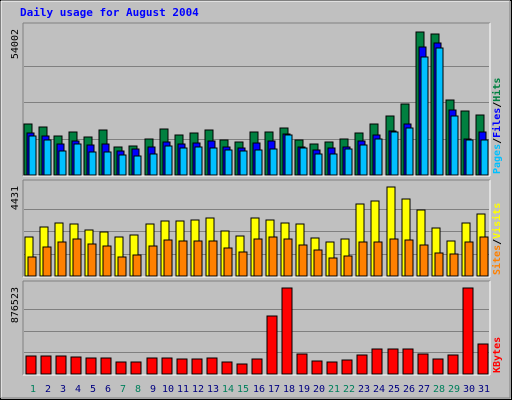  I want to click on series-legend: KBytes, so click(497, 355).